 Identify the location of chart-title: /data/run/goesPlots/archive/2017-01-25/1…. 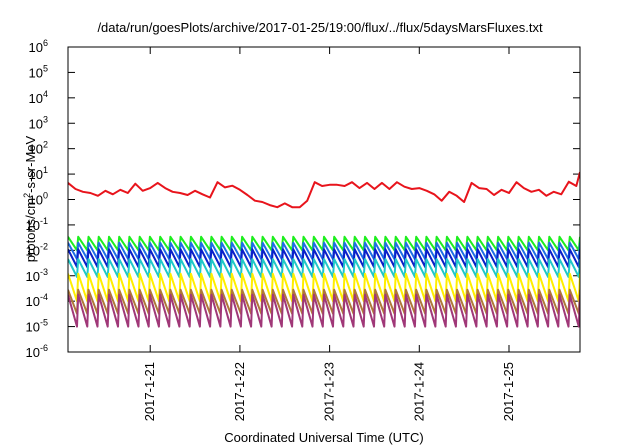
(320, 27).